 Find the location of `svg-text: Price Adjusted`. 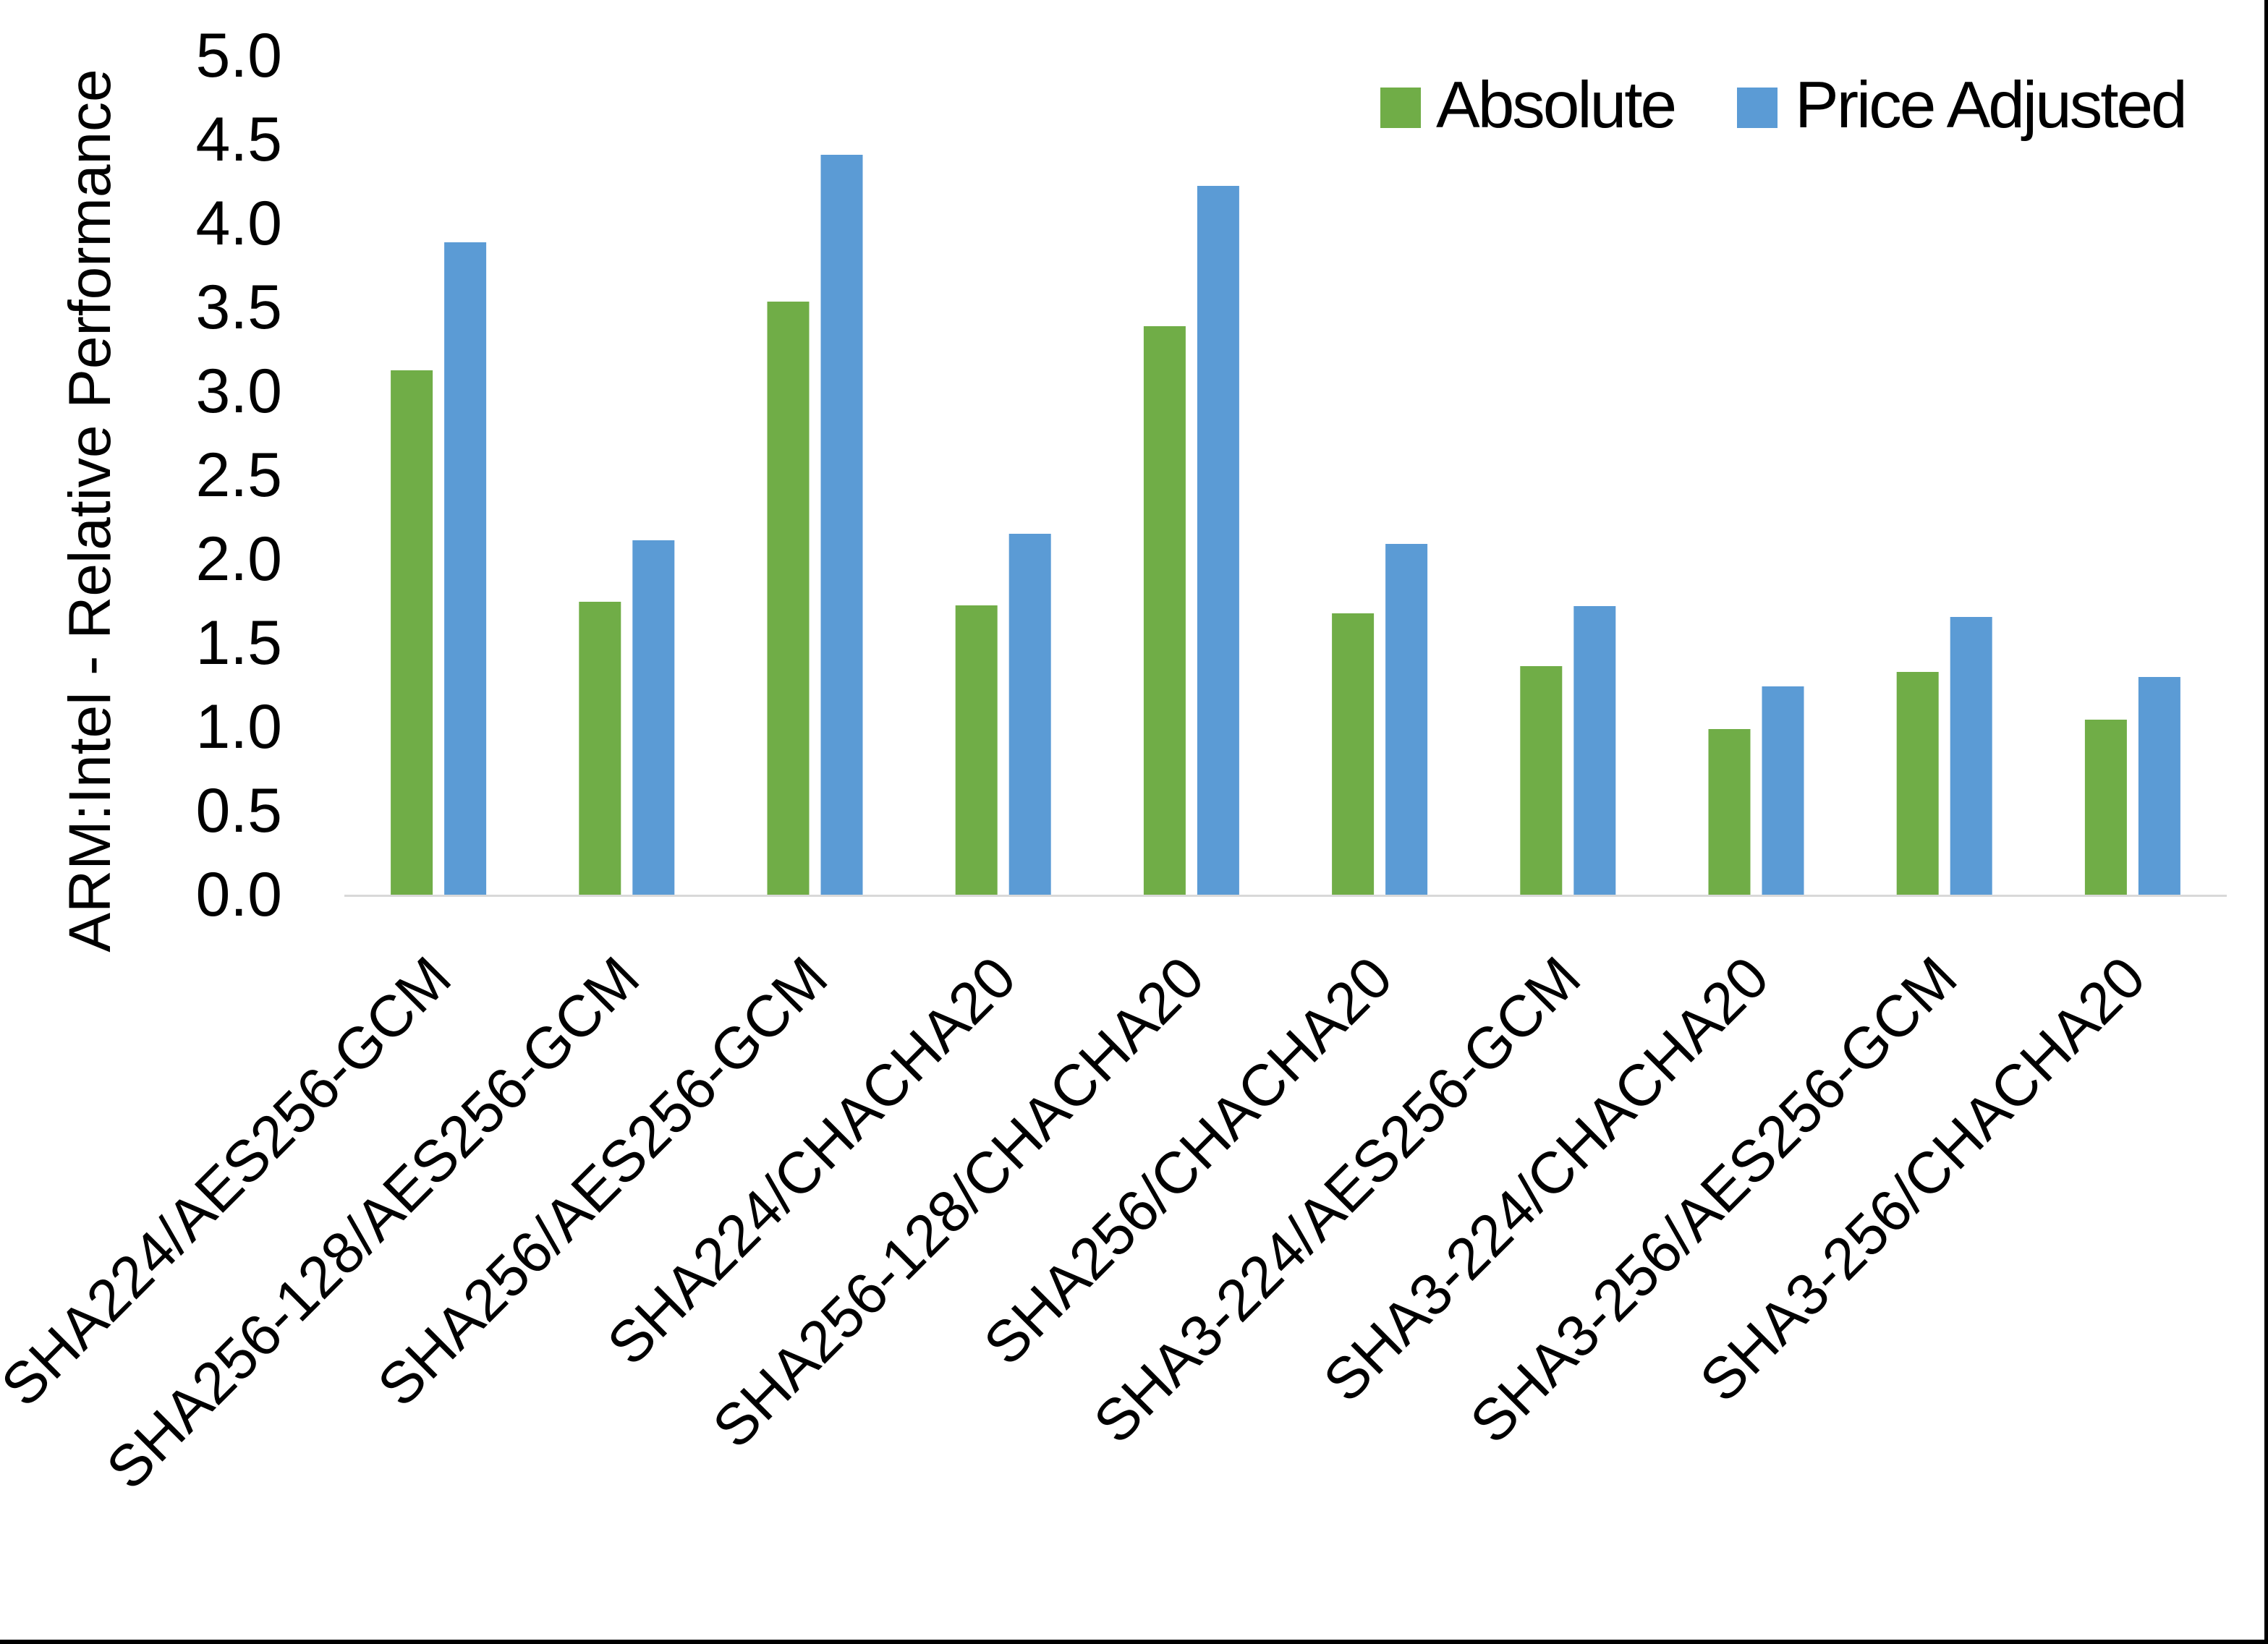

svg-text: Price Adjusted is located at coordinates (1991, 105).